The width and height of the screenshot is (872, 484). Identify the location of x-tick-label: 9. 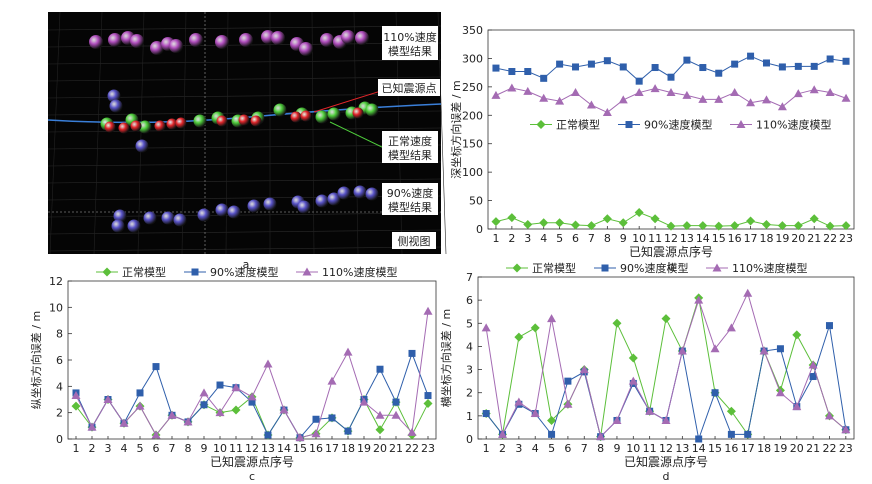
(204, 448).